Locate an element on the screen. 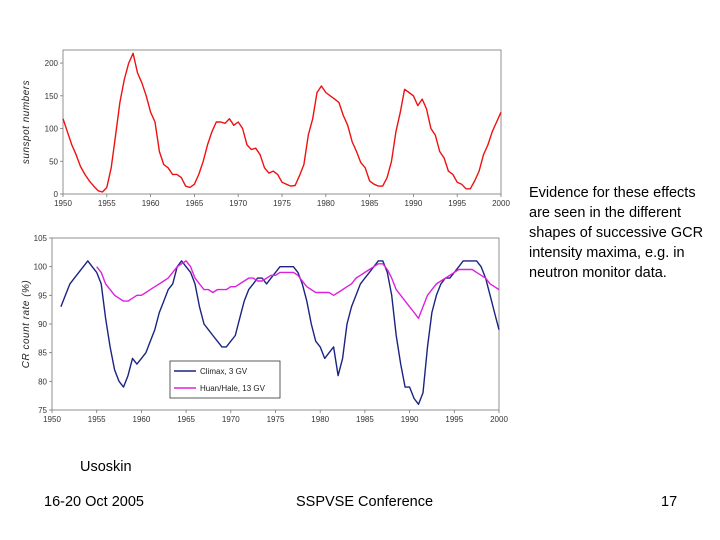 The height and width of the screenshot is (540, 720). sunspot-xtick-label: 1965 is located at coordinates (195, 203).